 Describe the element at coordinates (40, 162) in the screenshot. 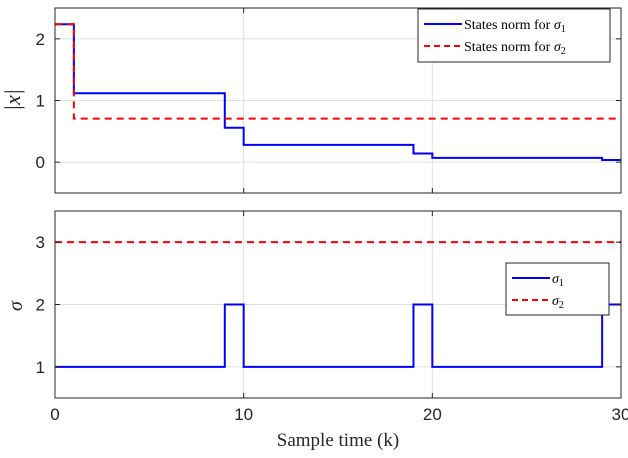

I see `y-tick-label: 0` at that location.